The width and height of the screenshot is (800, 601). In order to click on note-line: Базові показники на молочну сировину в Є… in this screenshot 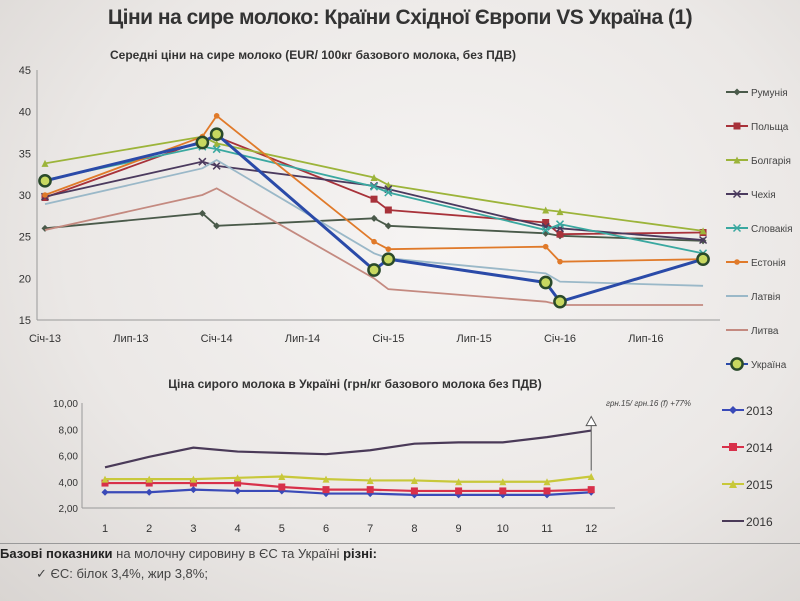, I will do `click(188, 553)`.